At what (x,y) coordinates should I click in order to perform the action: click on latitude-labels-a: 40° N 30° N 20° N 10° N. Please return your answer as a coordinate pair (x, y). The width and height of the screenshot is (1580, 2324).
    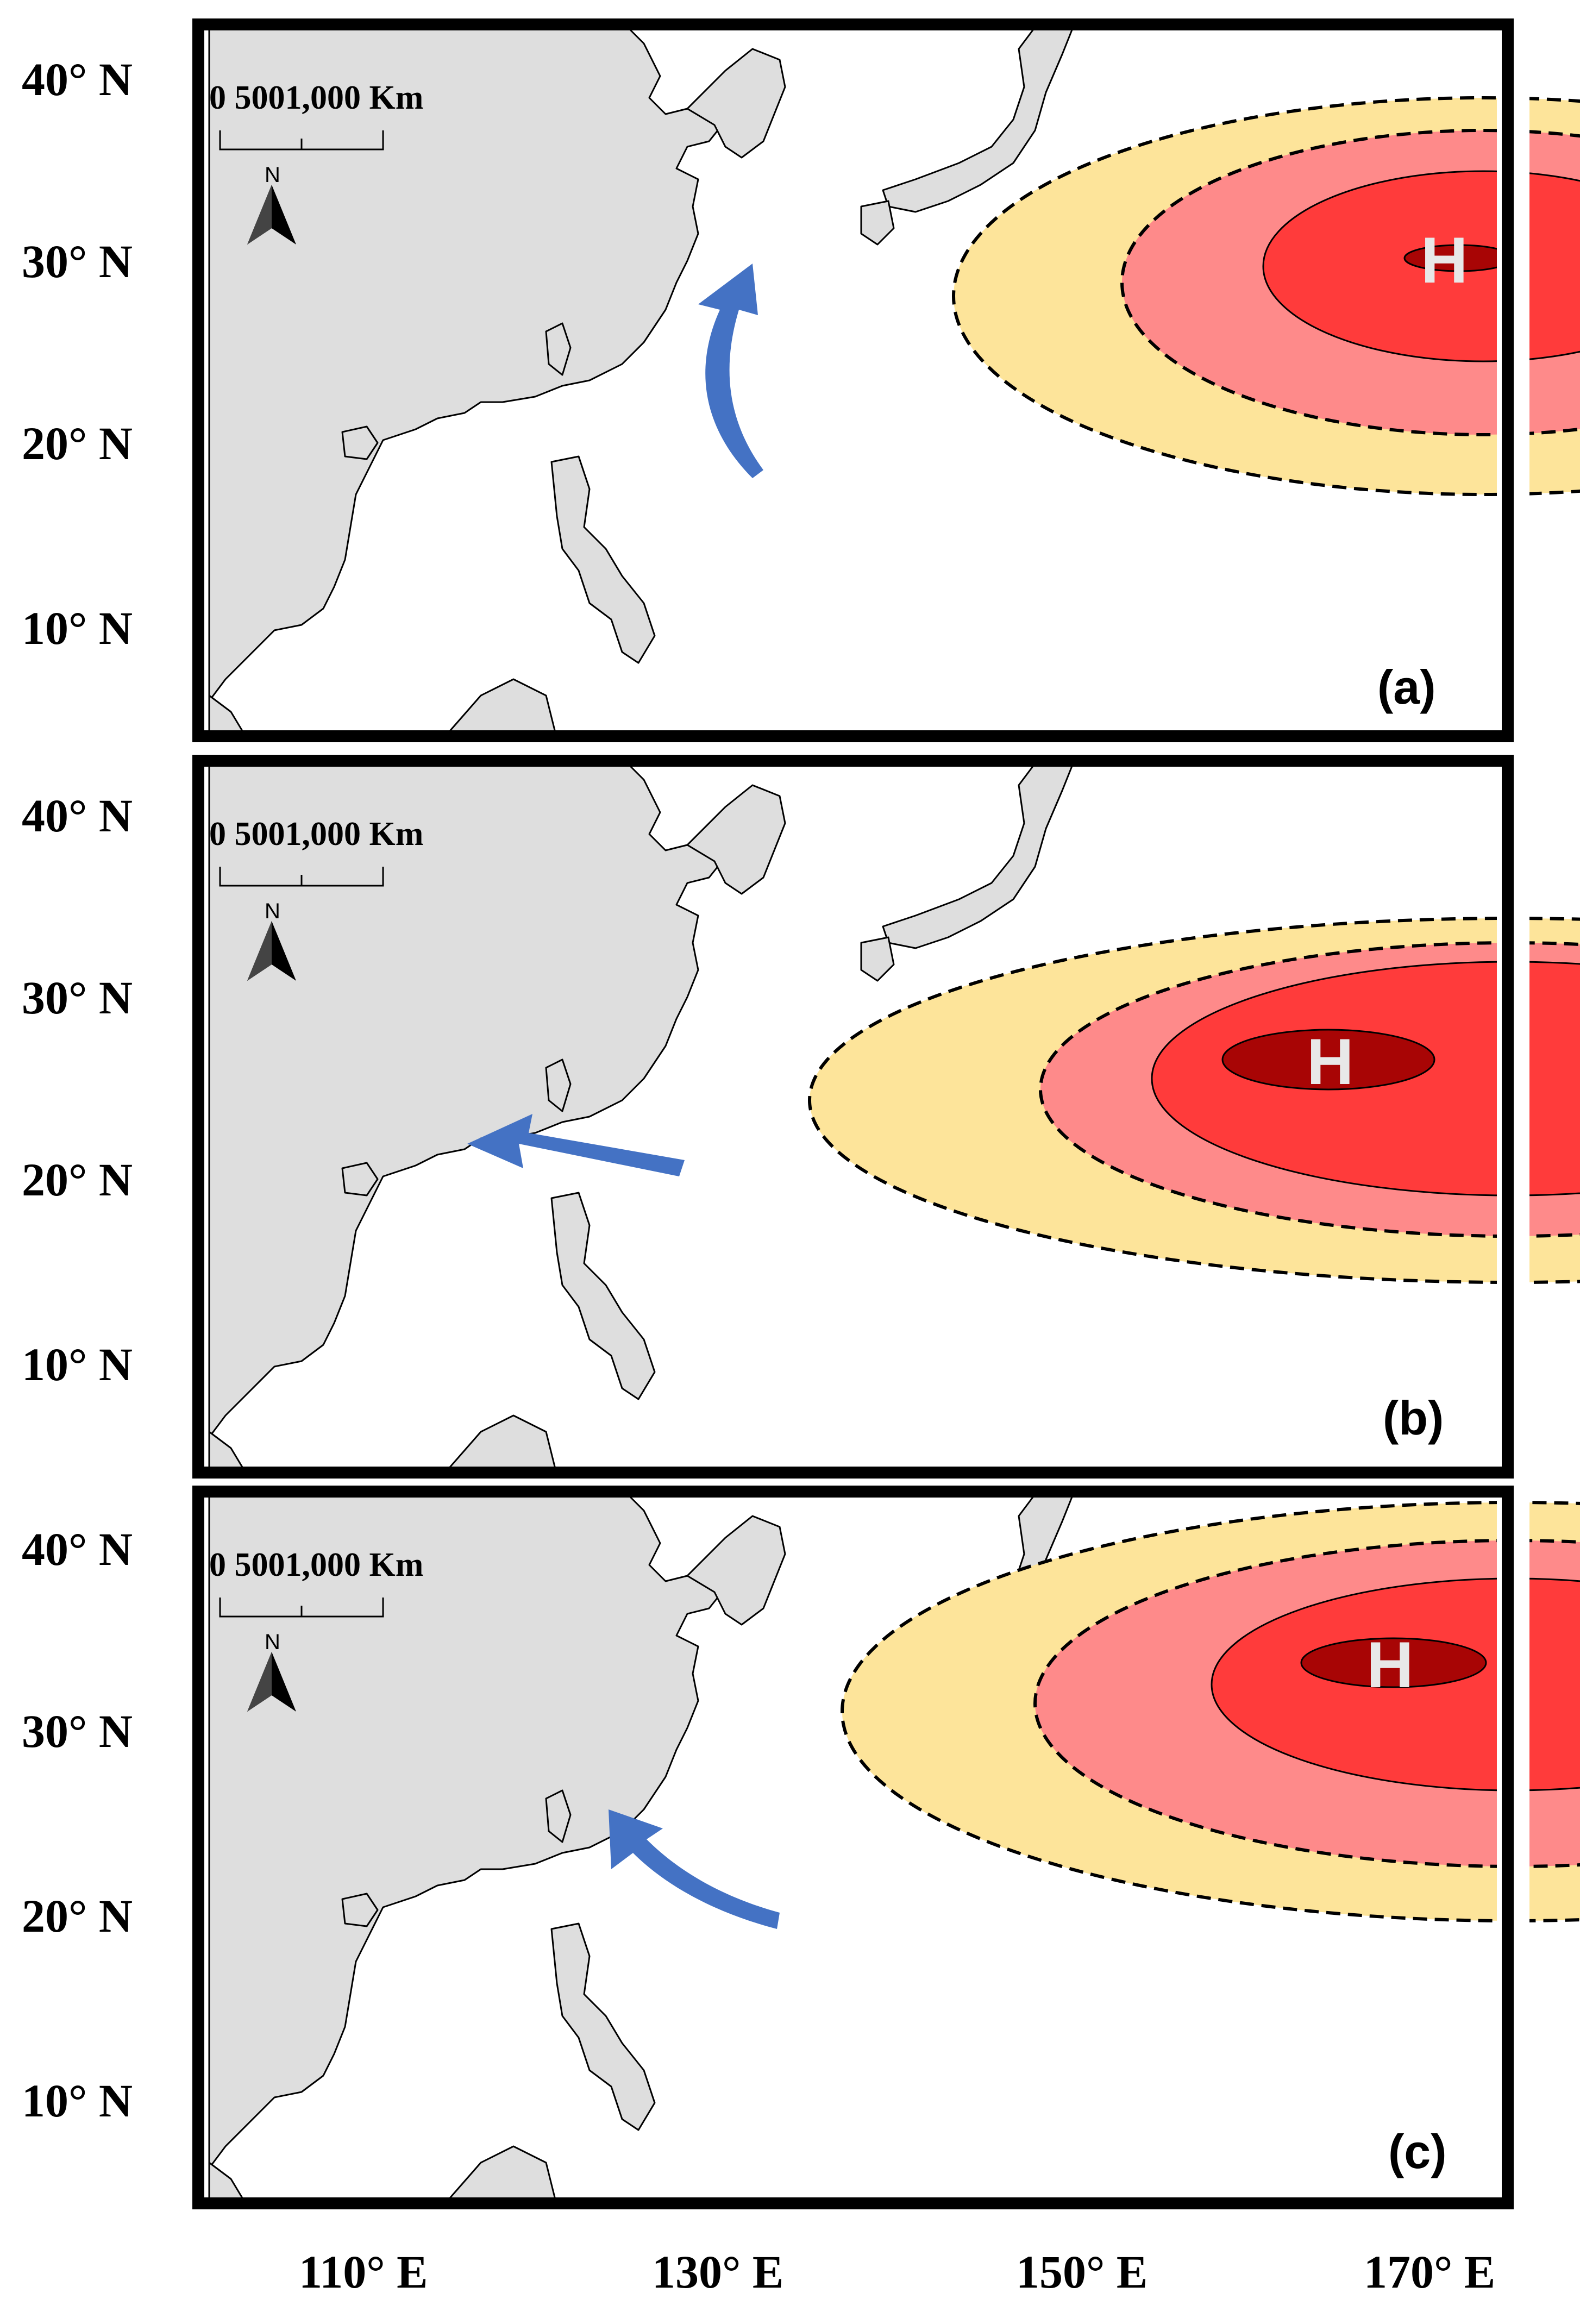
    Looking at the image, I should click on (77, 353).